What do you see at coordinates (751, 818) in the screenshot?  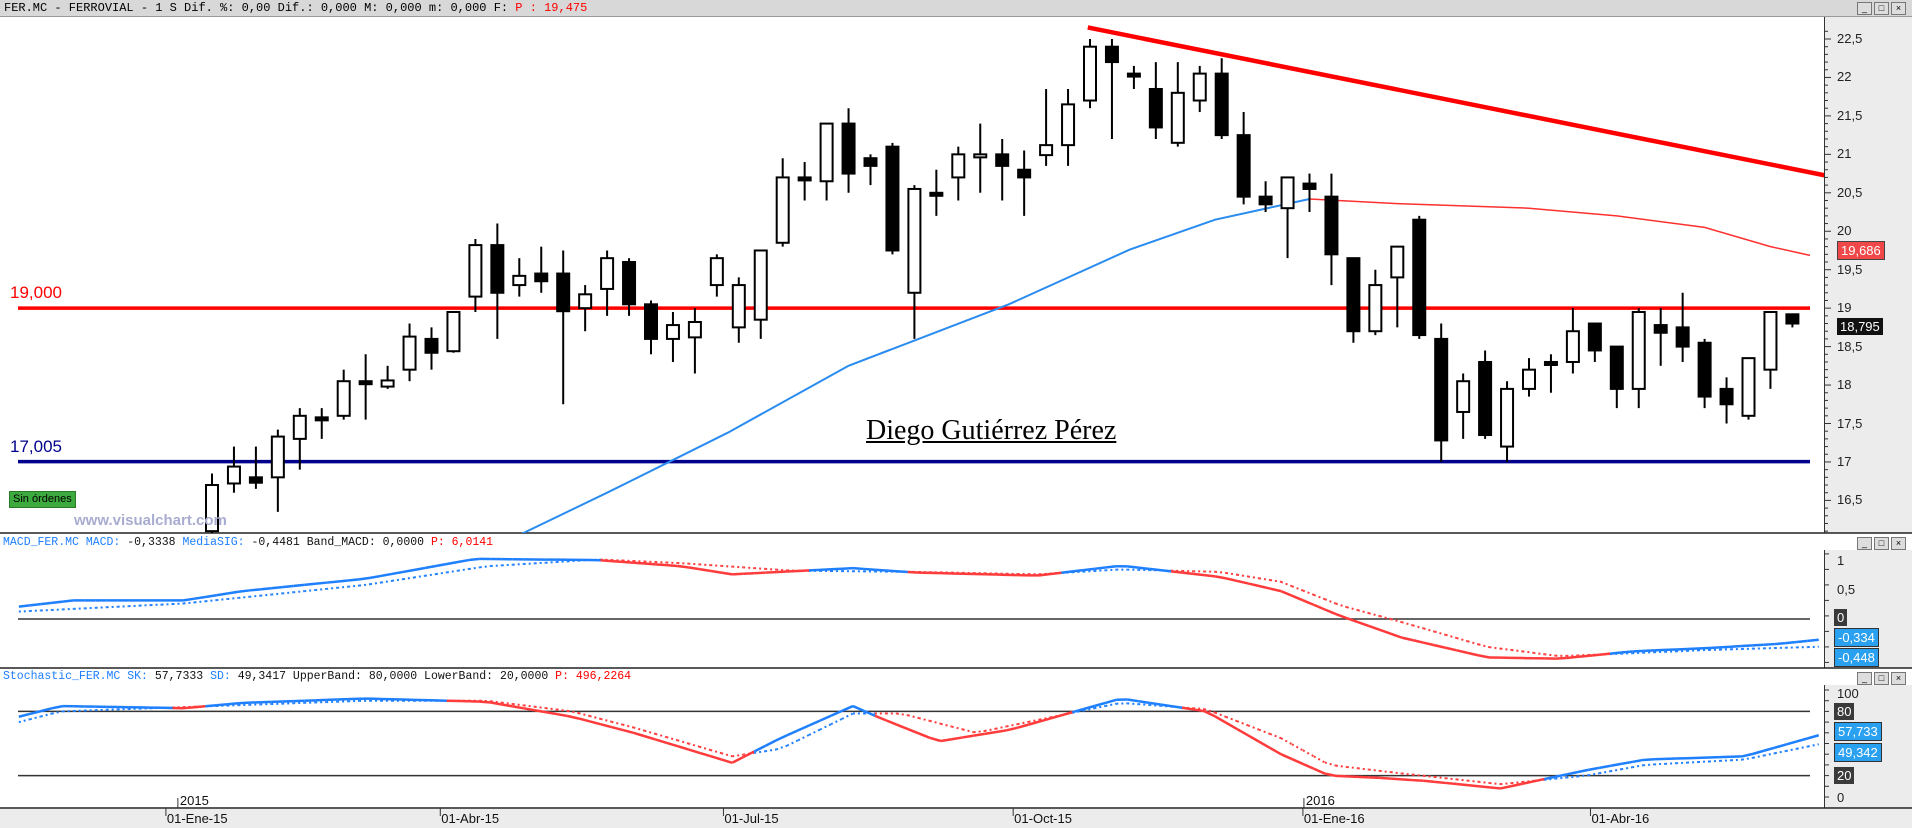 I see `date-label: 01-Jul-15` at bounding box center [751, 818].